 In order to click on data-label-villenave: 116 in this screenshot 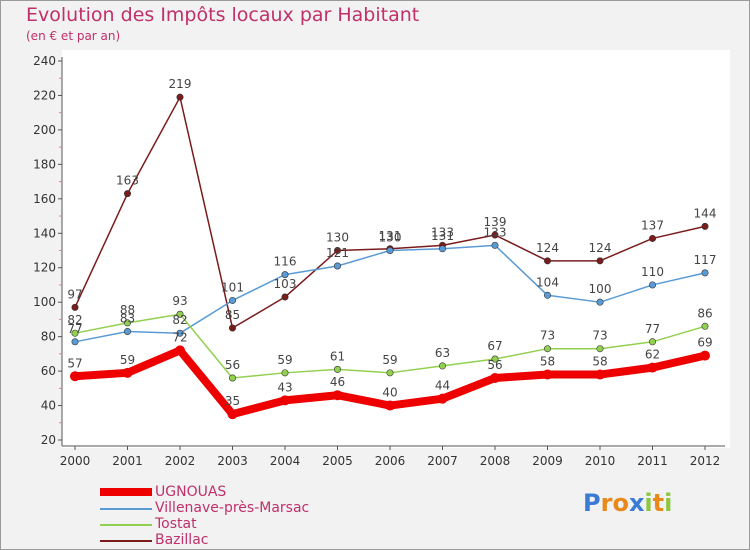, I will do `click(285, 262)`.